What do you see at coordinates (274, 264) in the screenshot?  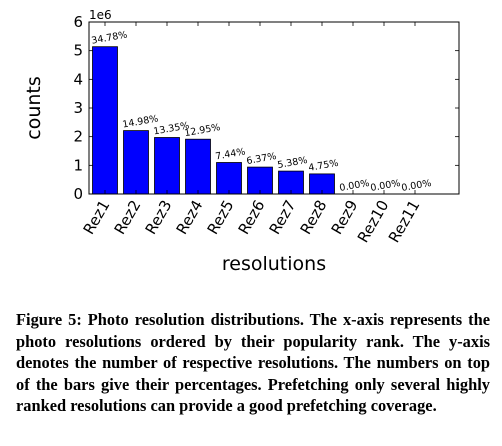 I see `x-axis-label: resolutions` at bounding box center [274, 264].